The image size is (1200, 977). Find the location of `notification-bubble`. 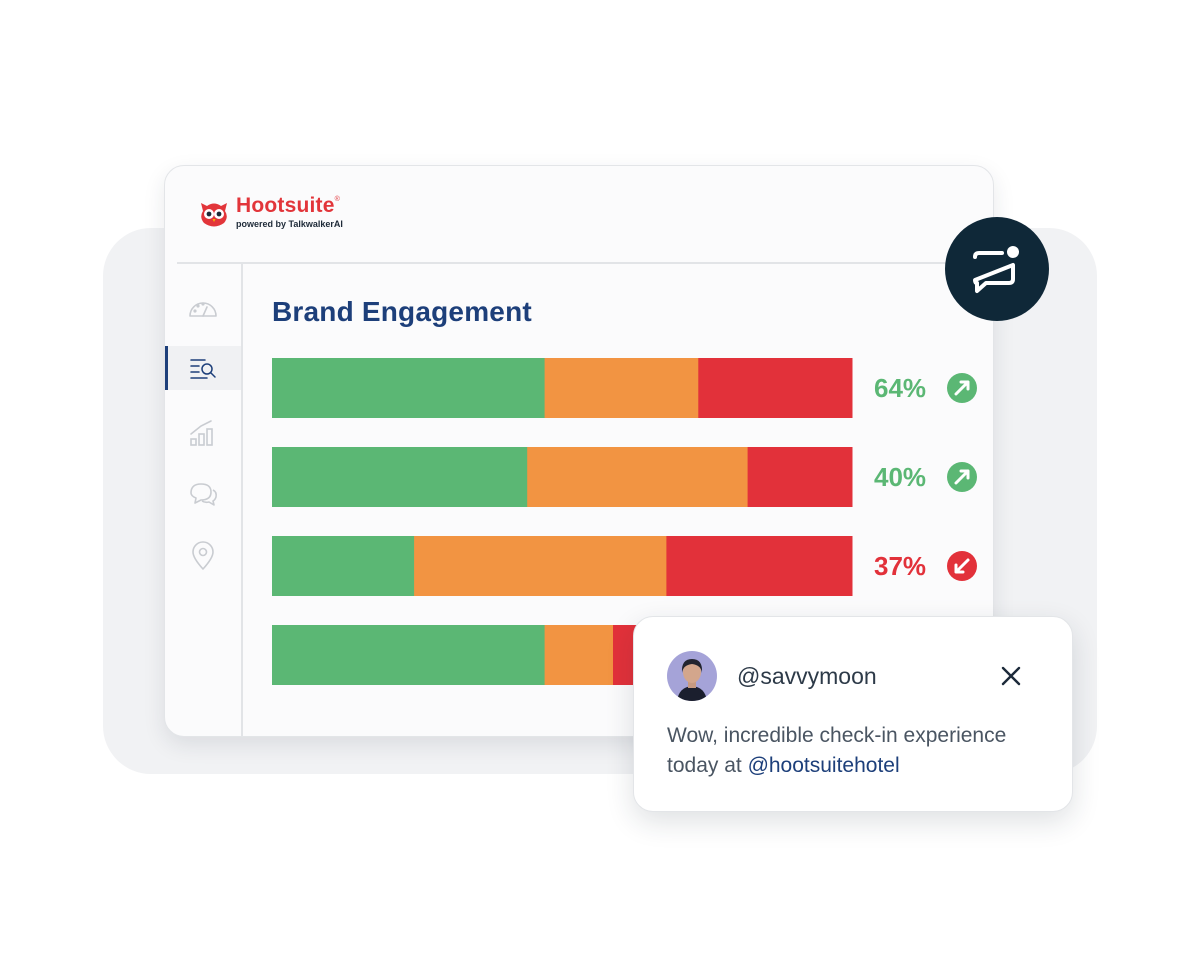

notification-bubble is located at coordinates (997, 269).